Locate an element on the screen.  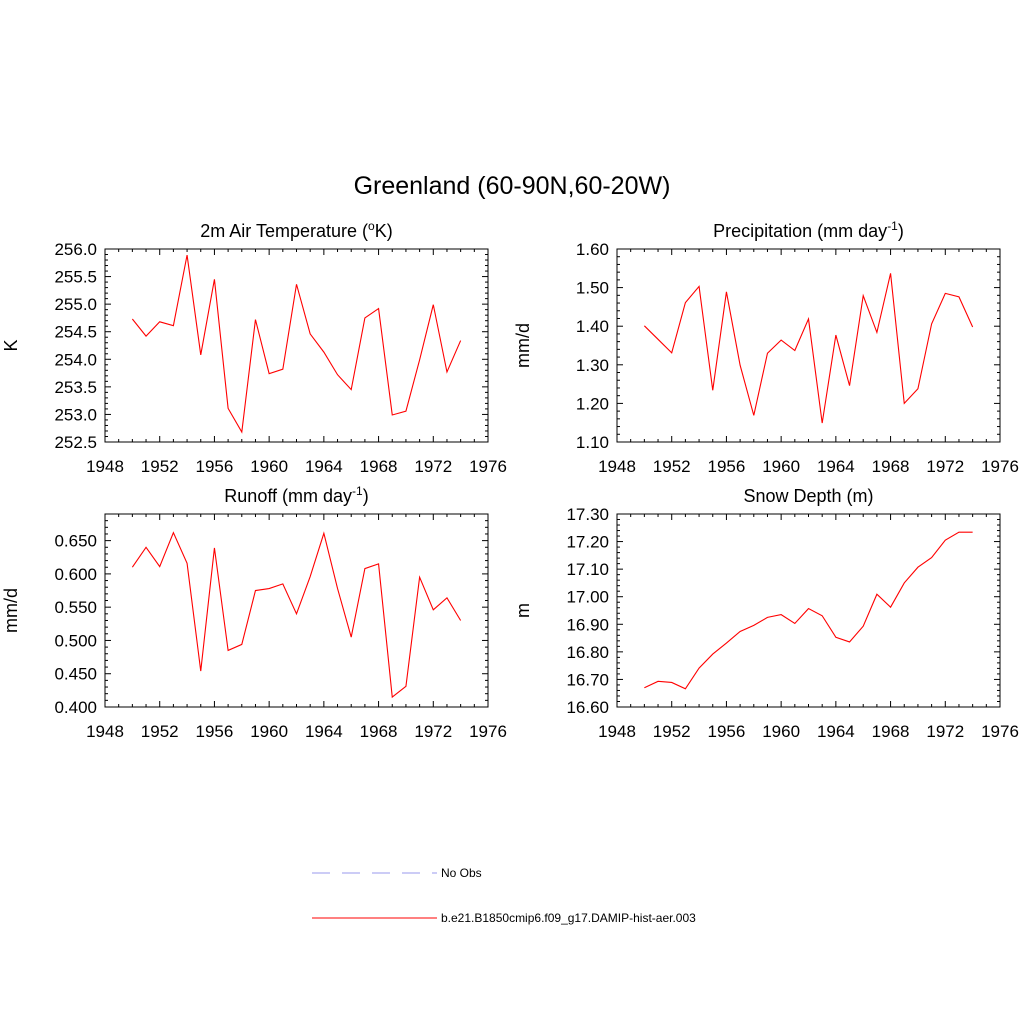
snow-depth-title-text: Snow Depth (m) is located at coordinates (808, 496).